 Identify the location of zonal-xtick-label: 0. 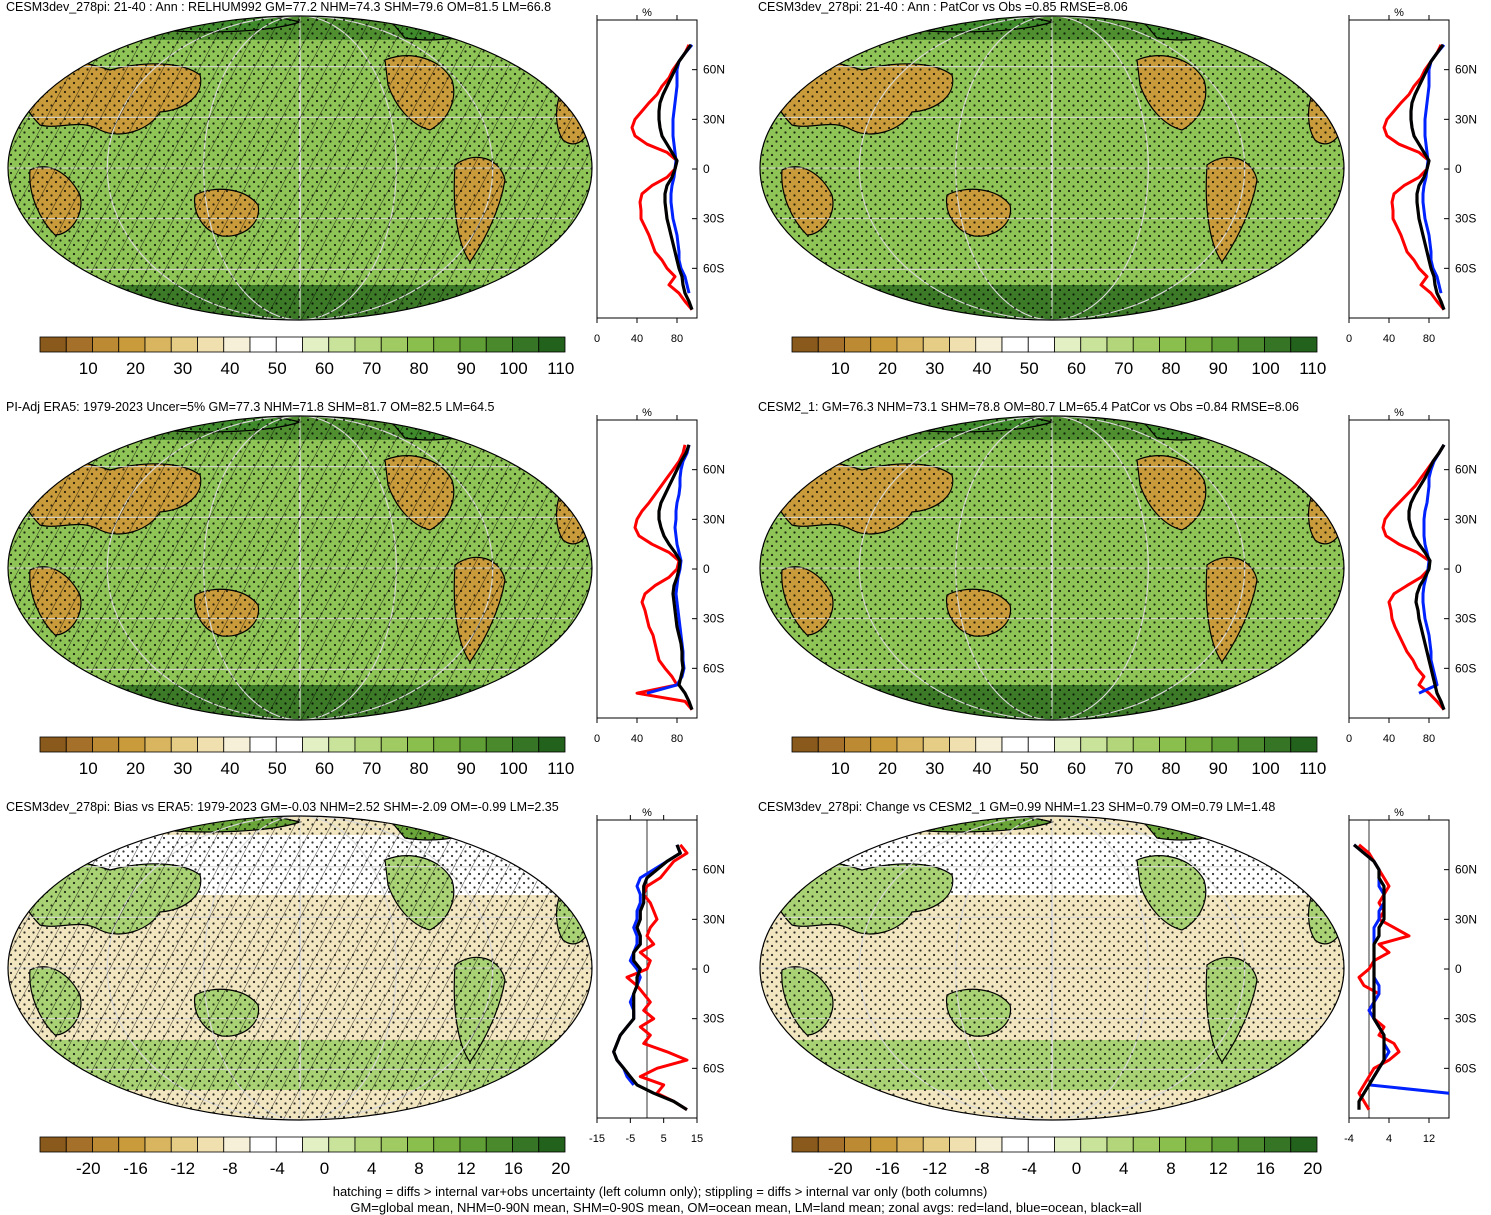
(597, 739).